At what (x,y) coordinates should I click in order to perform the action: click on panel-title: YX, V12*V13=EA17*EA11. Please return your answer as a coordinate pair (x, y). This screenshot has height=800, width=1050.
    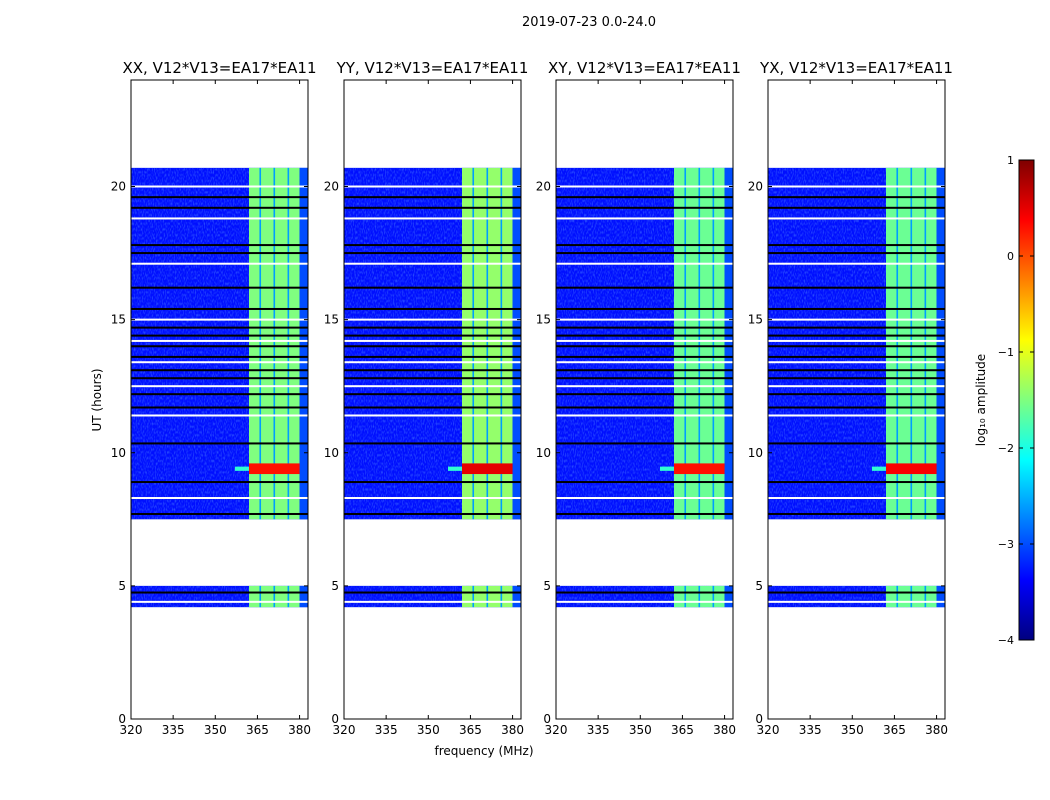
    Looking at the image, I should click on (856, 68).